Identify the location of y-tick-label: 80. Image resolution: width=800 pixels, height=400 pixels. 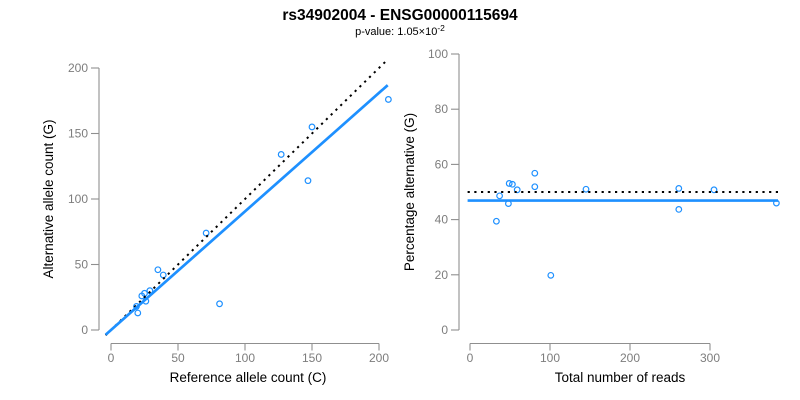
(442, 109).